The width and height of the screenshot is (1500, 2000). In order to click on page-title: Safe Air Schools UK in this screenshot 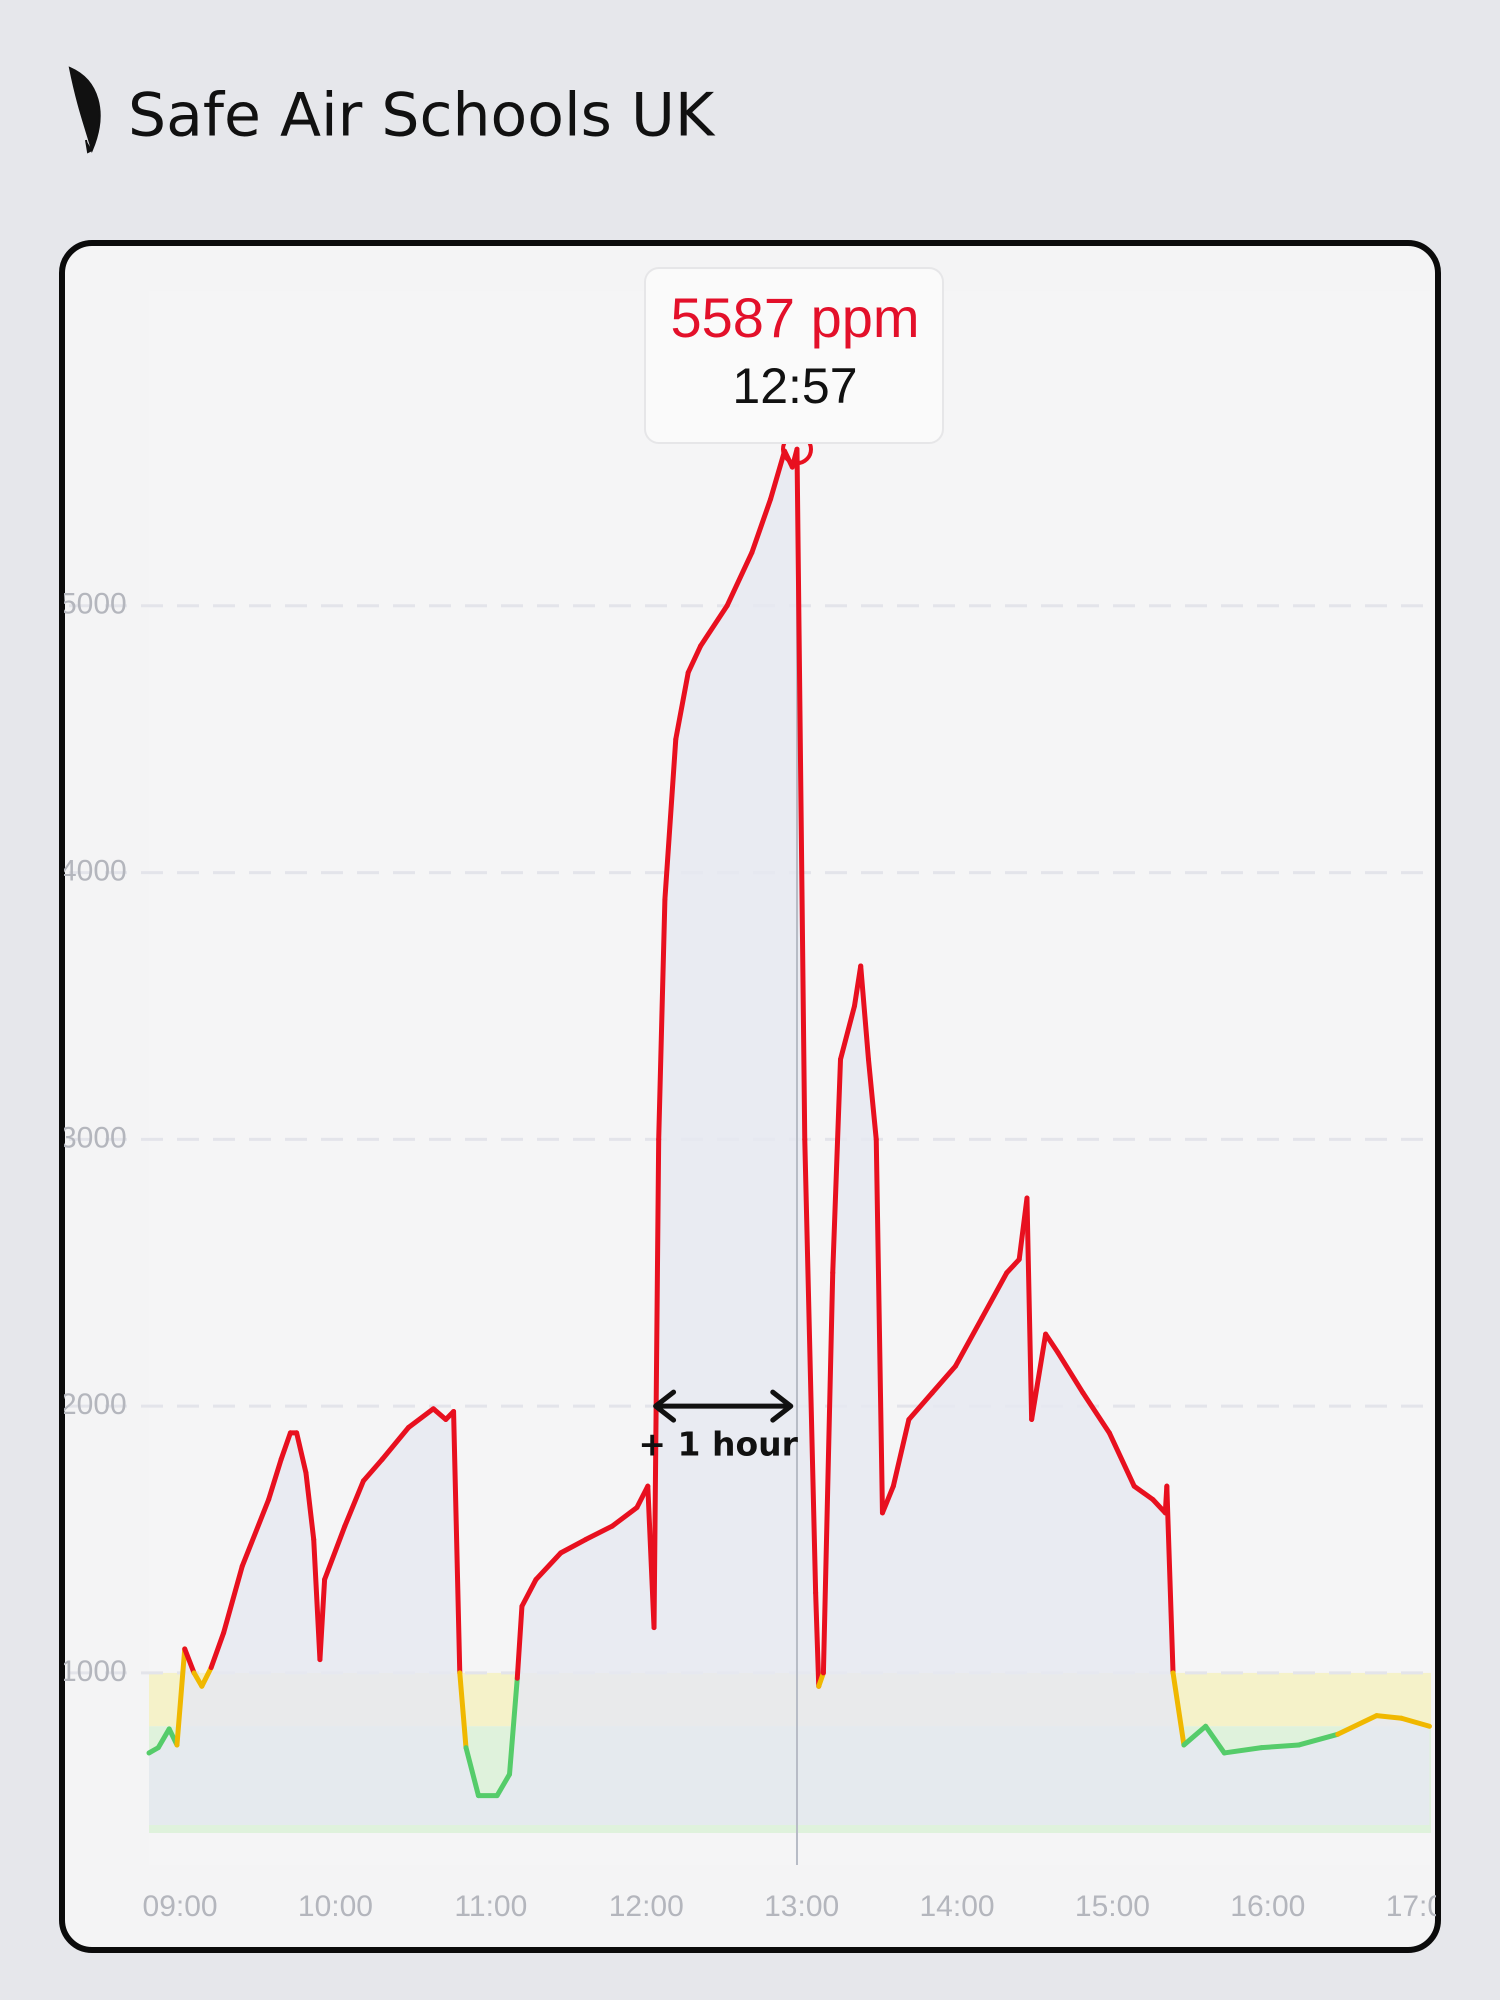, I will do `click(422, 116)`.